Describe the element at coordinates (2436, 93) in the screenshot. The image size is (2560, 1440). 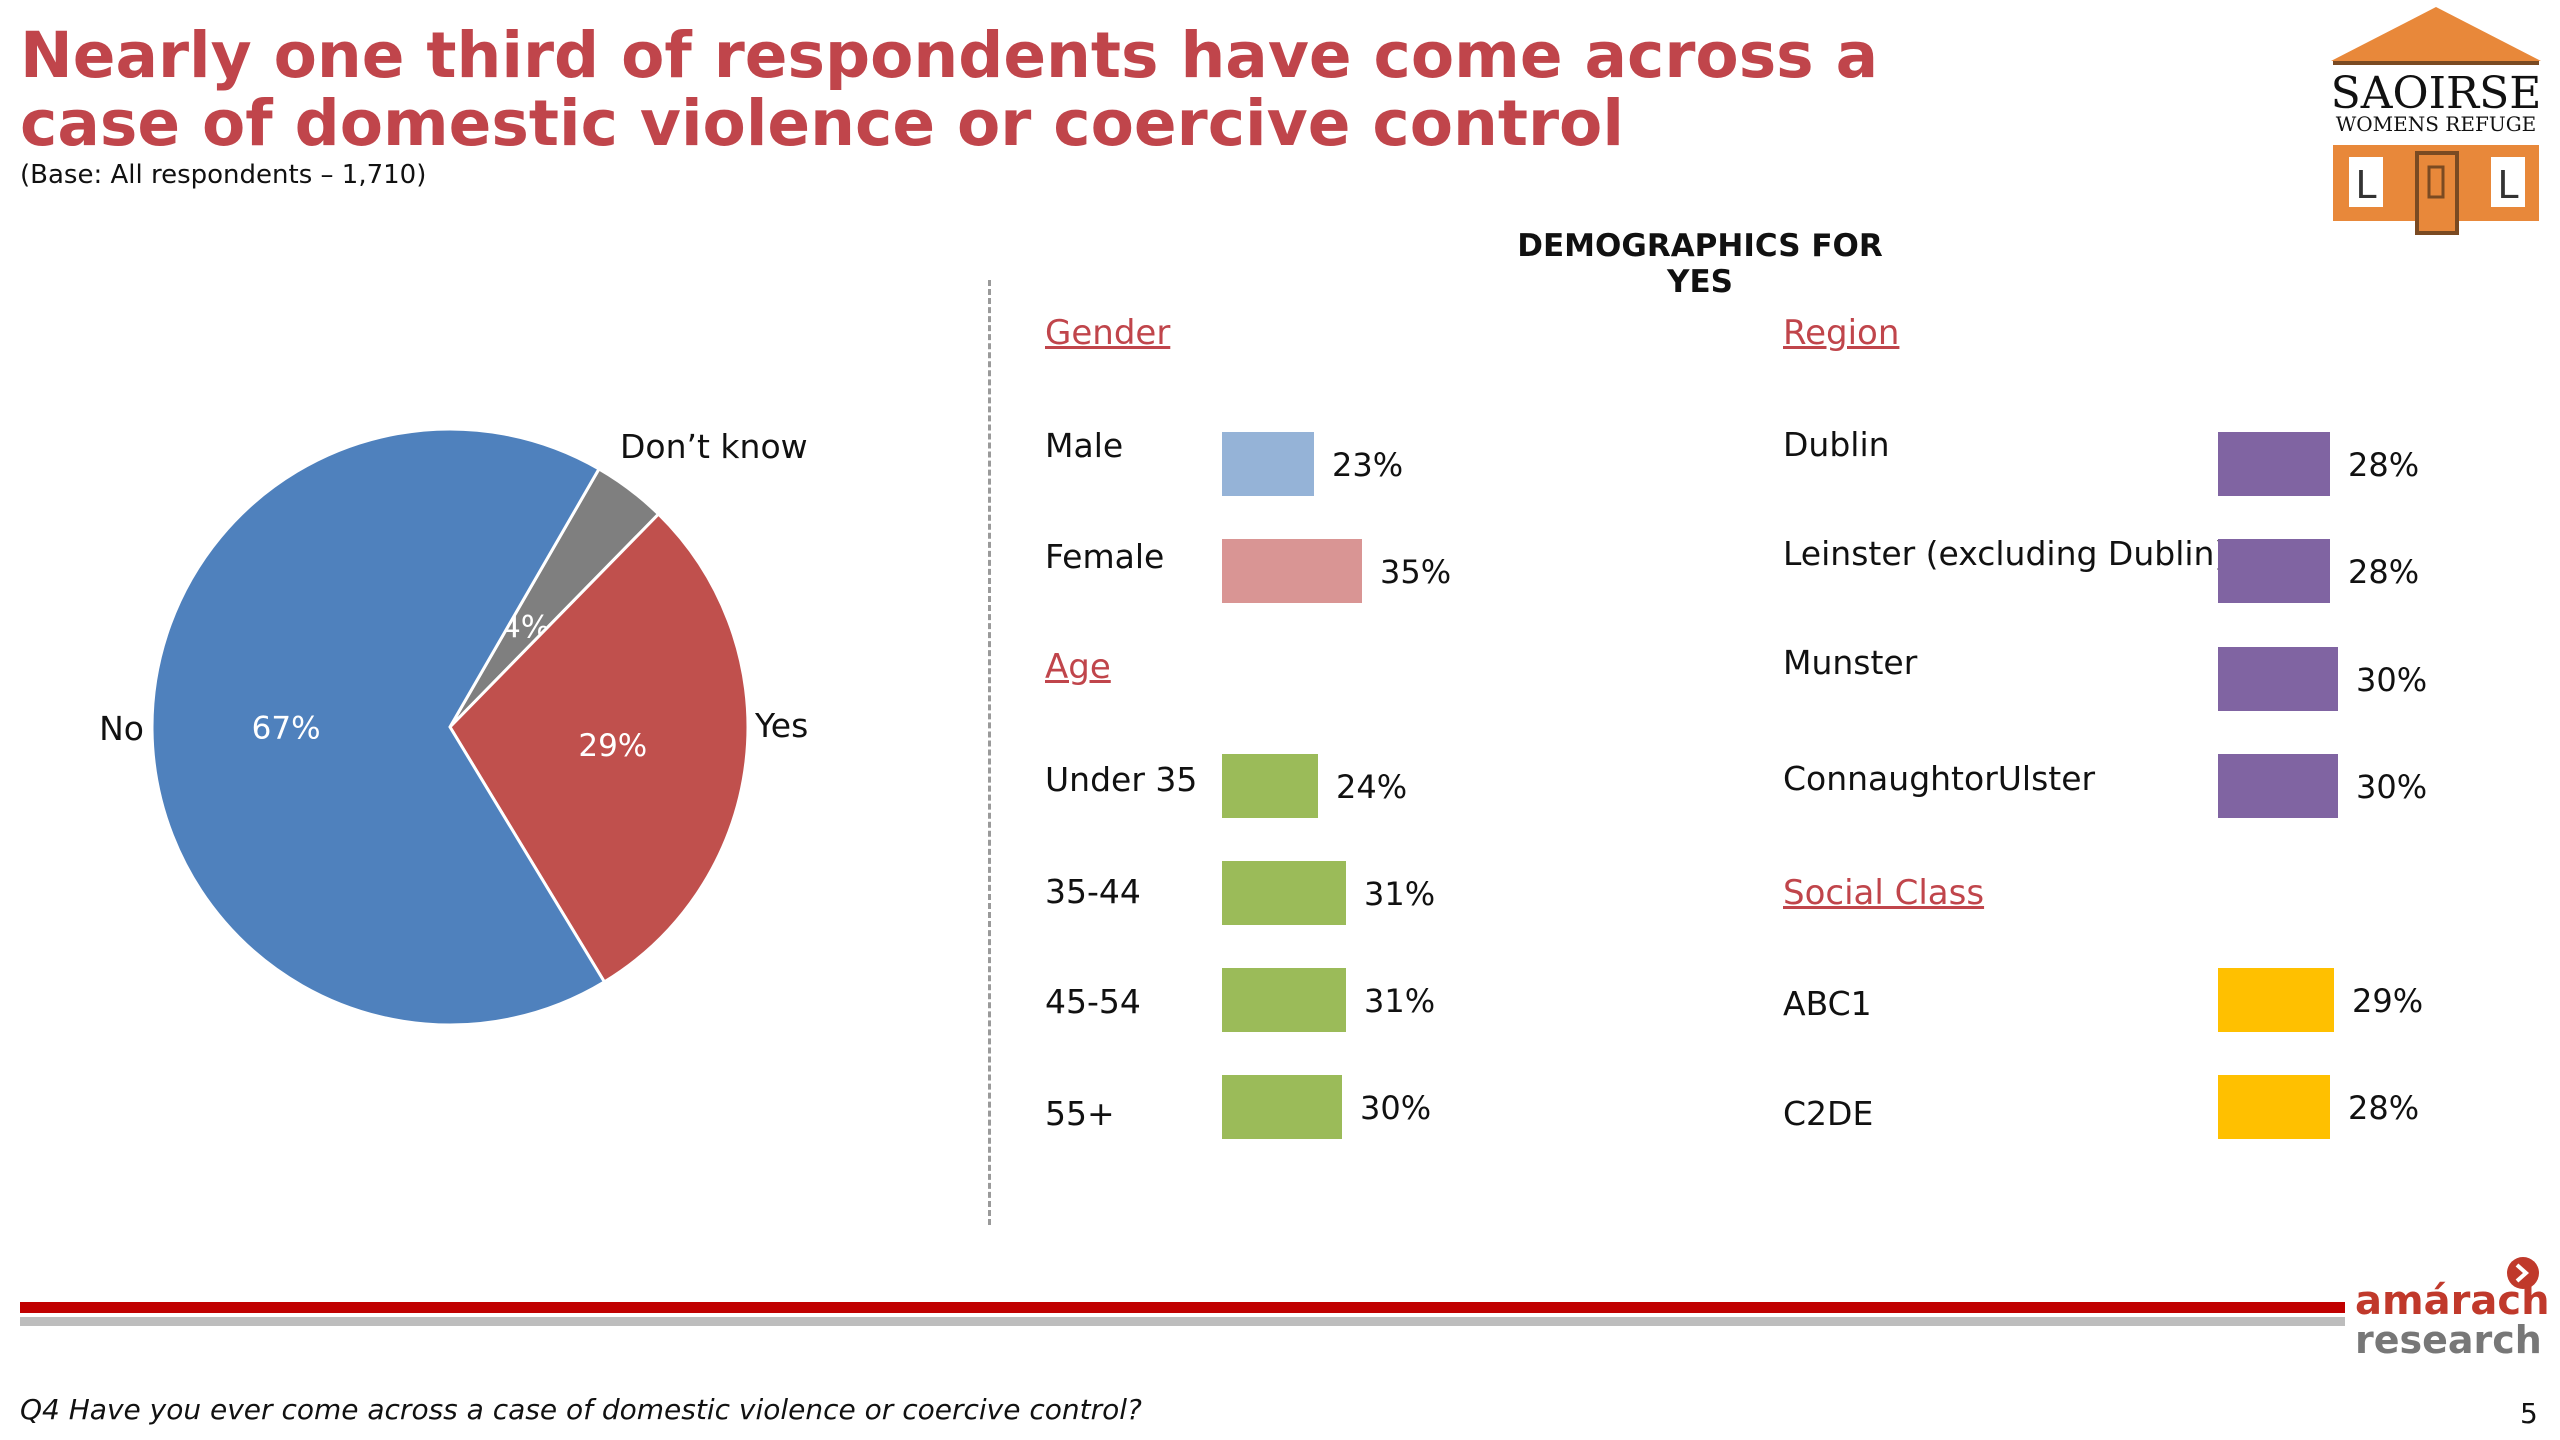
I see `logo-name: SAOIRSE` at that location.